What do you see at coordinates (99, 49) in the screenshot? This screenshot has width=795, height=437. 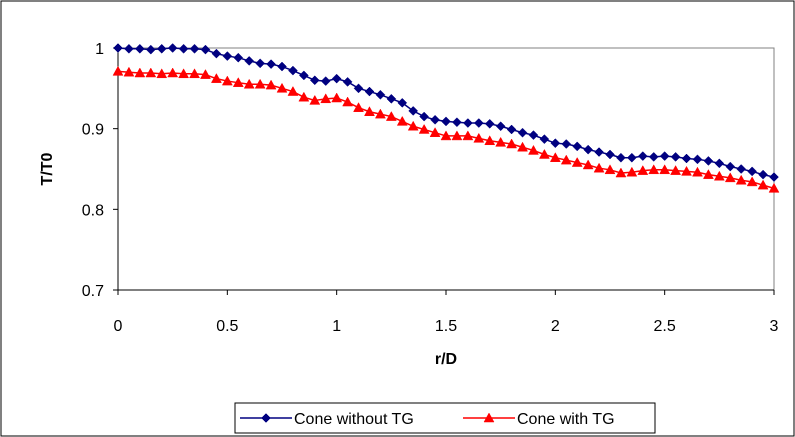 I see `y-tick-label: 1` at bounding box center [99, 49].